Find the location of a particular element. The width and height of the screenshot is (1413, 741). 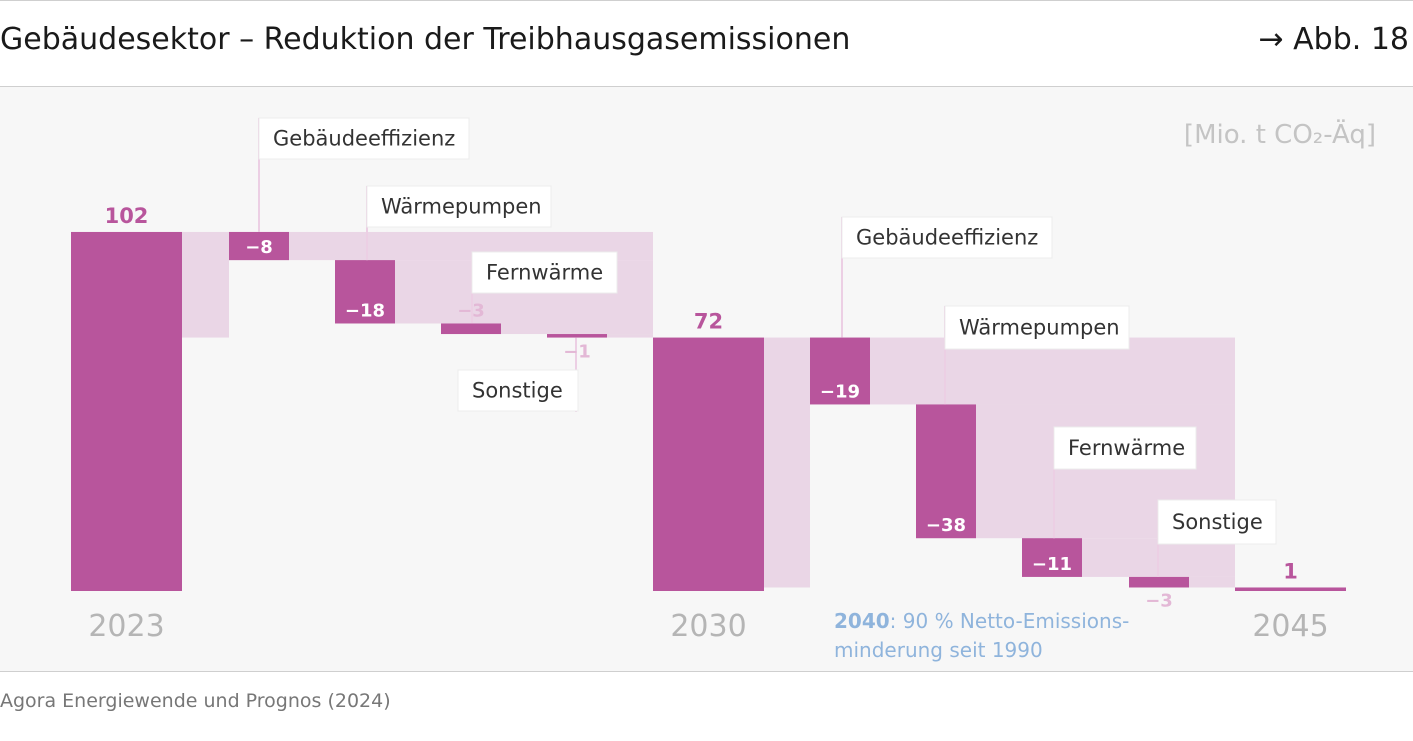

unit-label: [Mio. t CO₂-Äq] is located at coordinates (1280, 134).